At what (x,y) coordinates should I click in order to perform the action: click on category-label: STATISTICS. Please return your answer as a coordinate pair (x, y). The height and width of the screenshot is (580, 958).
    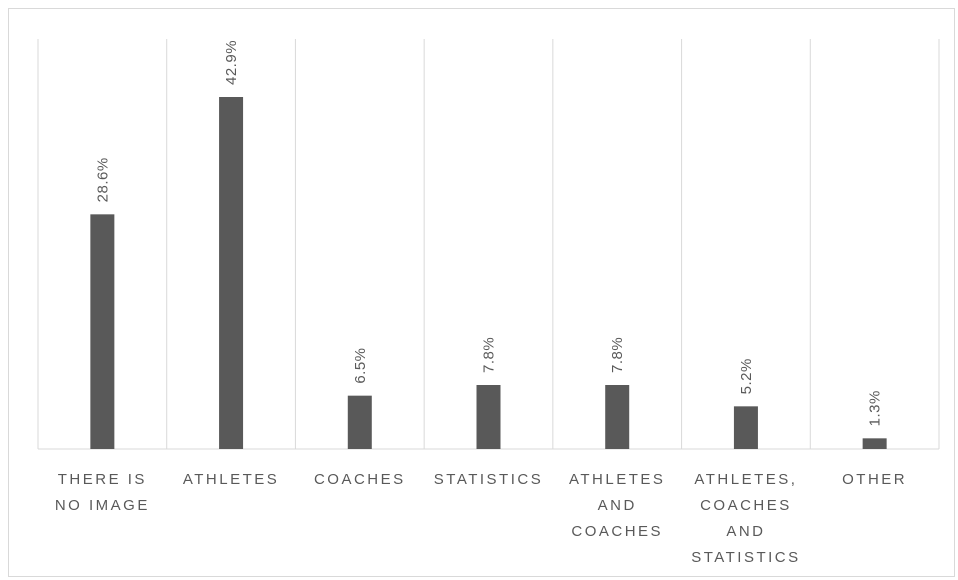
    Looking at the image, I should click on (488, 479).